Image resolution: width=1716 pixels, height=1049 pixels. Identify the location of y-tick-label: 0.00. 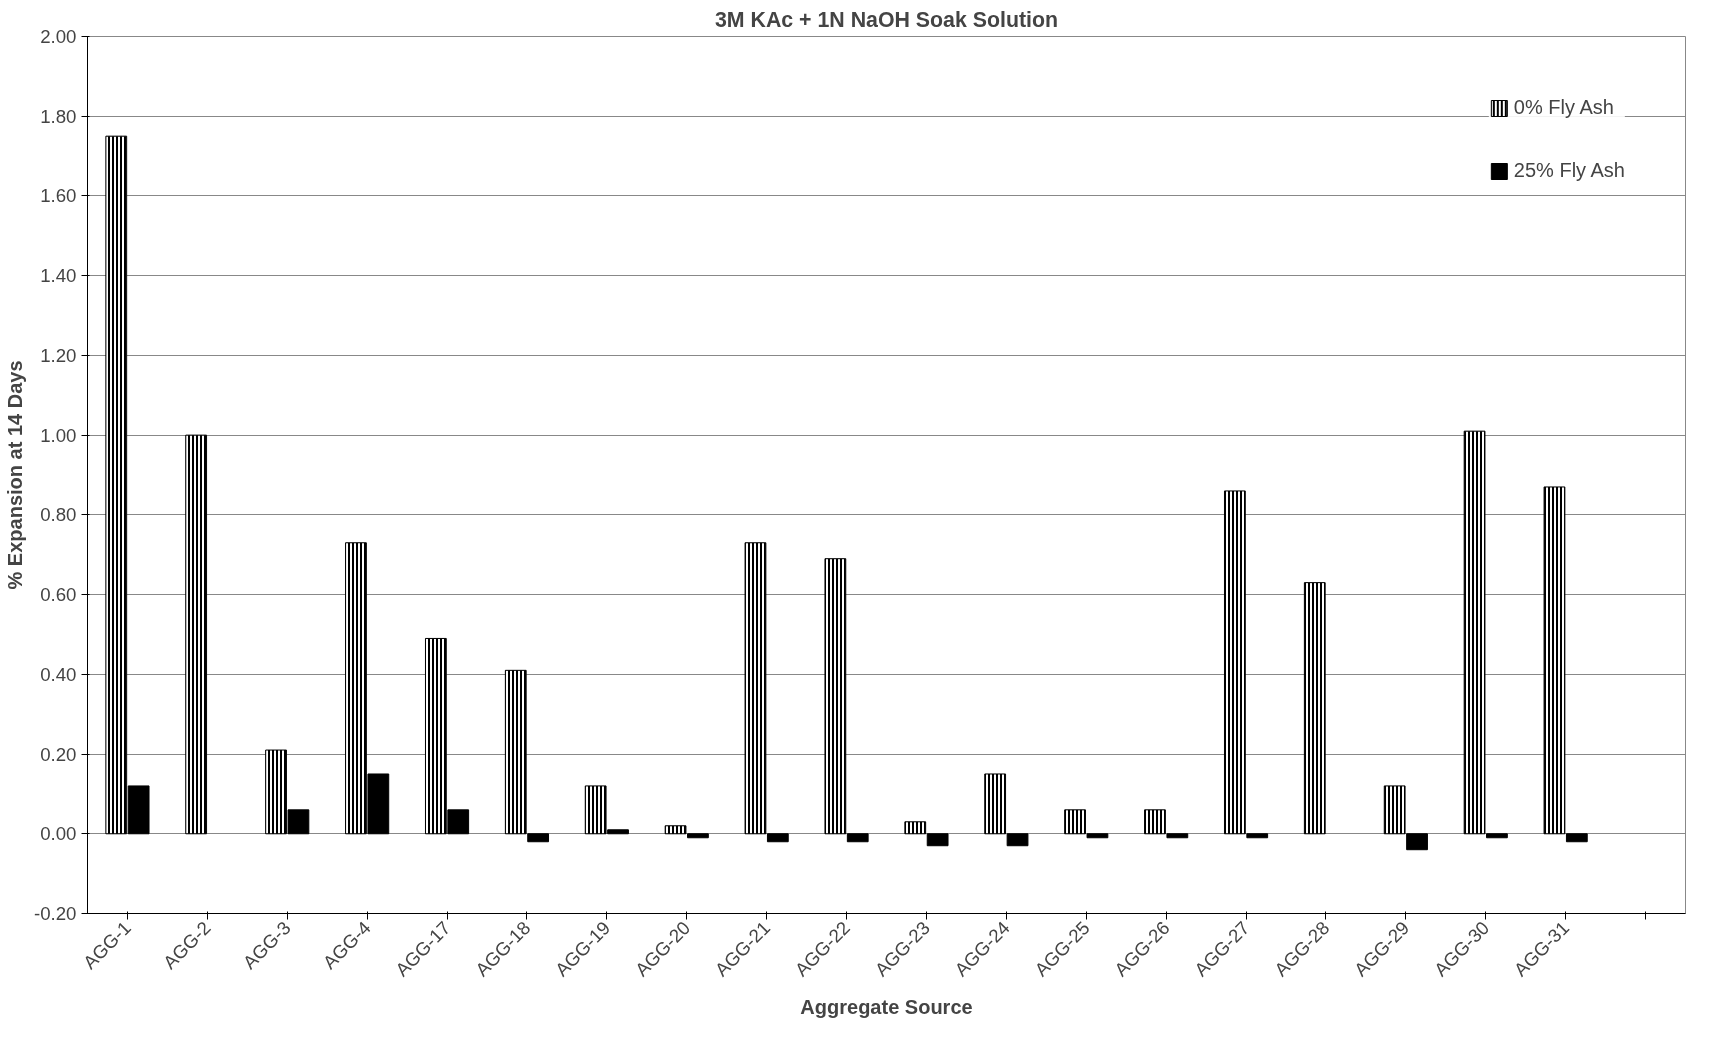
(58, 834).